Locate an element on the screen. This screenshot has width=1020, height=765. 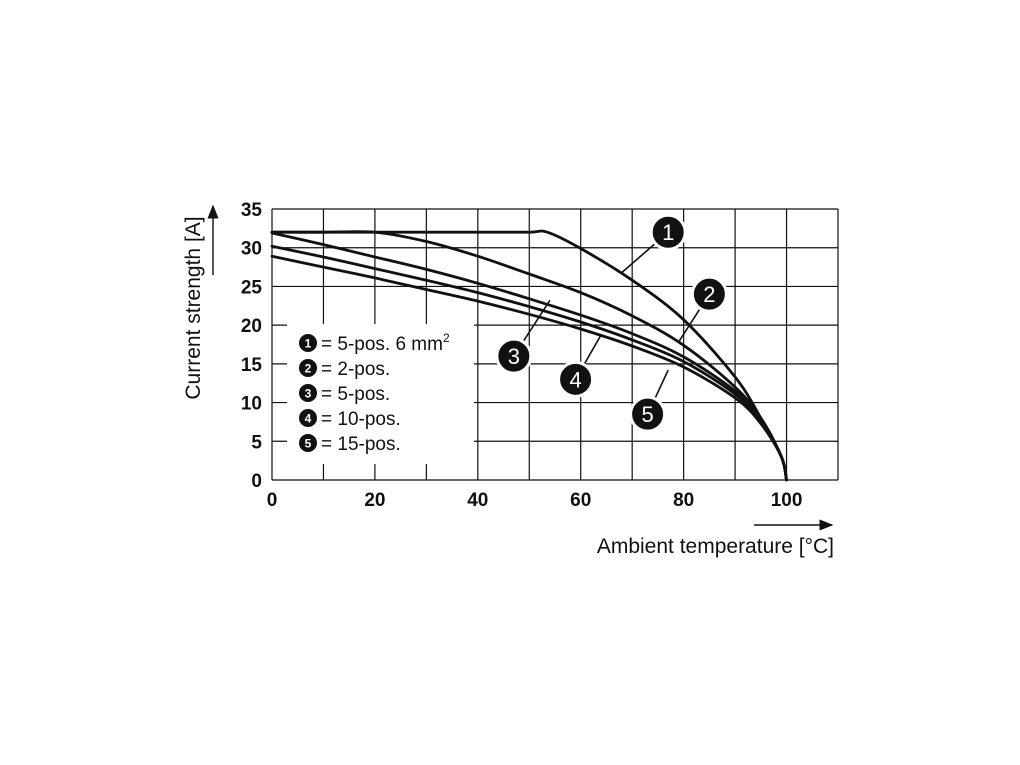
y-tick-label: 25 is located at coordinates (252, 287).